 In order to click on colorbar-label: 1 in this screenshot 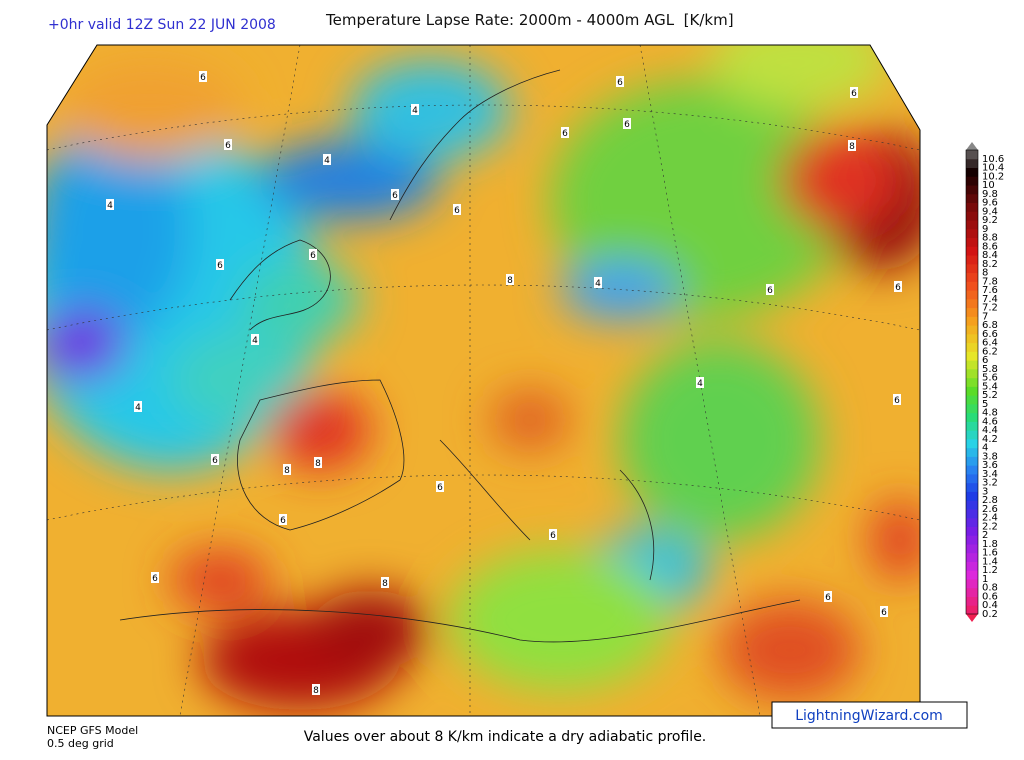, I will do `click(985, 579)`.